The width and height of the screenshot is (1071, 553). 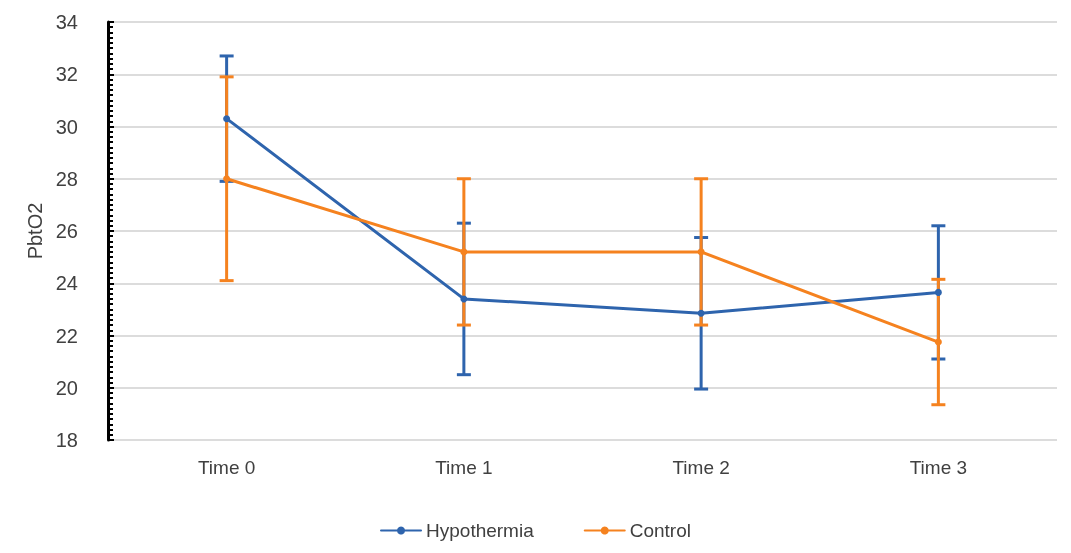 I want to click on y-tick-label: 30, so click(x=66, y=126).